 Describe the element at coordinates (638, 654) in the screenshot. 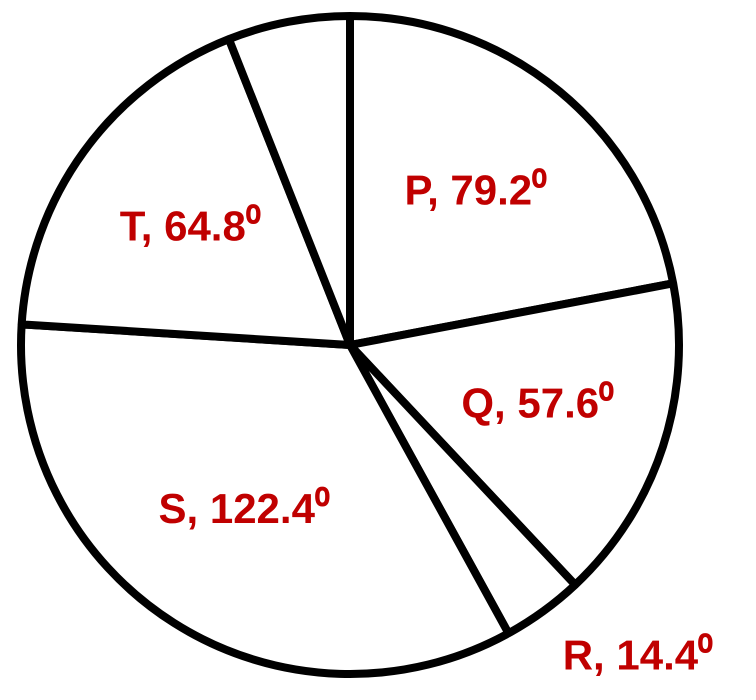

I see `slice-label: R, 14.4⁰` at that location.